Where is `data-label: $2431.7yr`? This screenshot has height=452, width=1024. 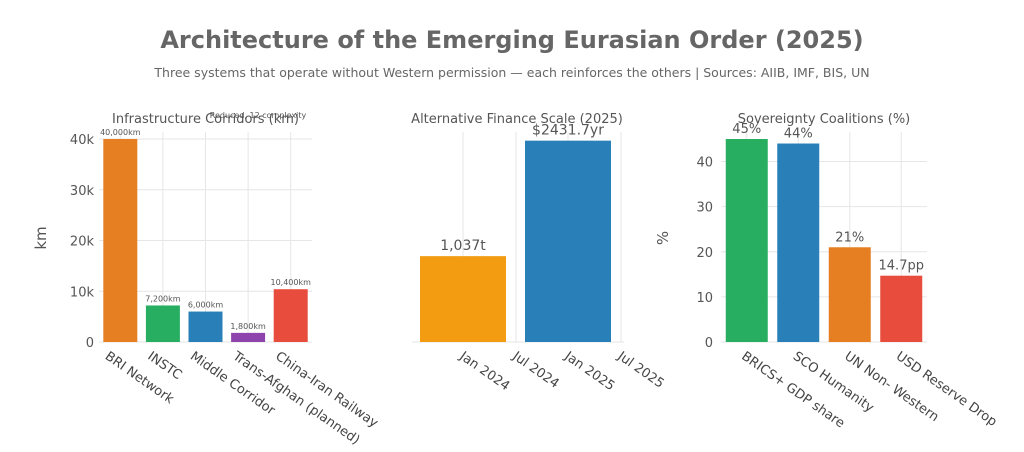 data-label: $2431.7yr is located at coordinates (568, 131).